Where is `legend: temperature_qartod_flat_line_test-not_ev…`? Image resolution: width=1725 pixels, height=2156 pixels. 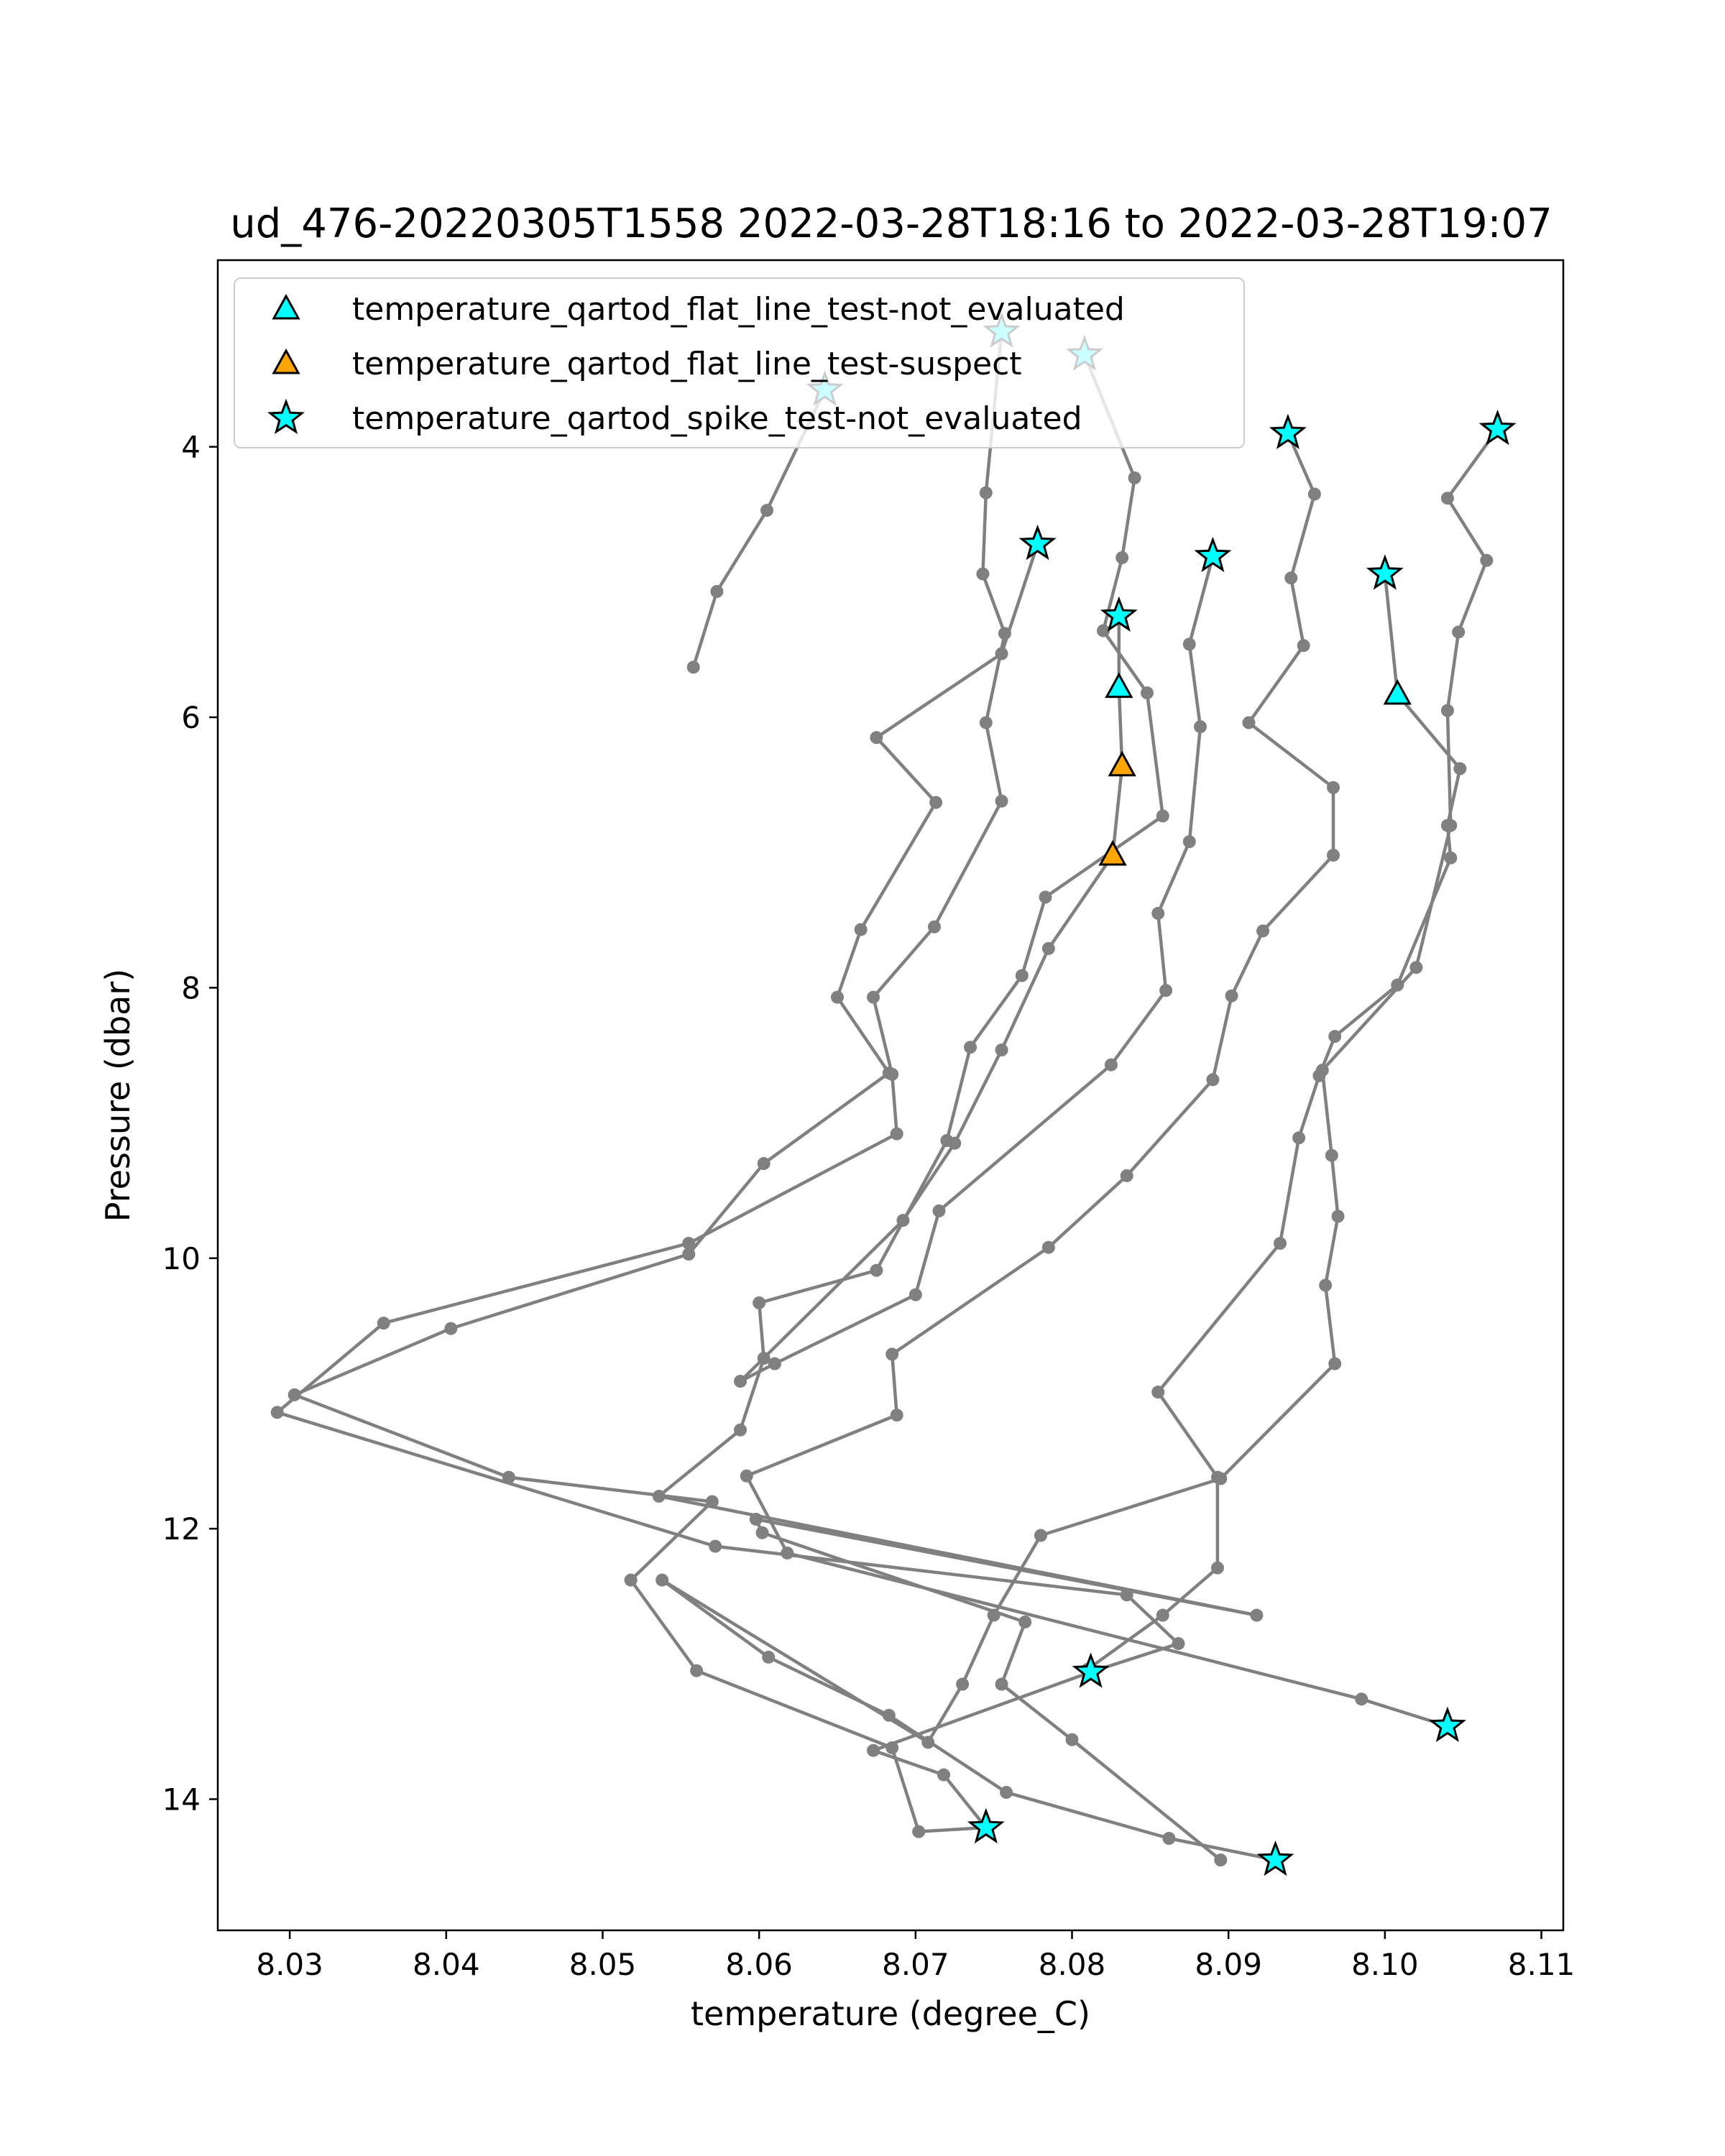 legend: temperature_qartod_flat_line_test-not_ev… is located at coordinates (739, 362).